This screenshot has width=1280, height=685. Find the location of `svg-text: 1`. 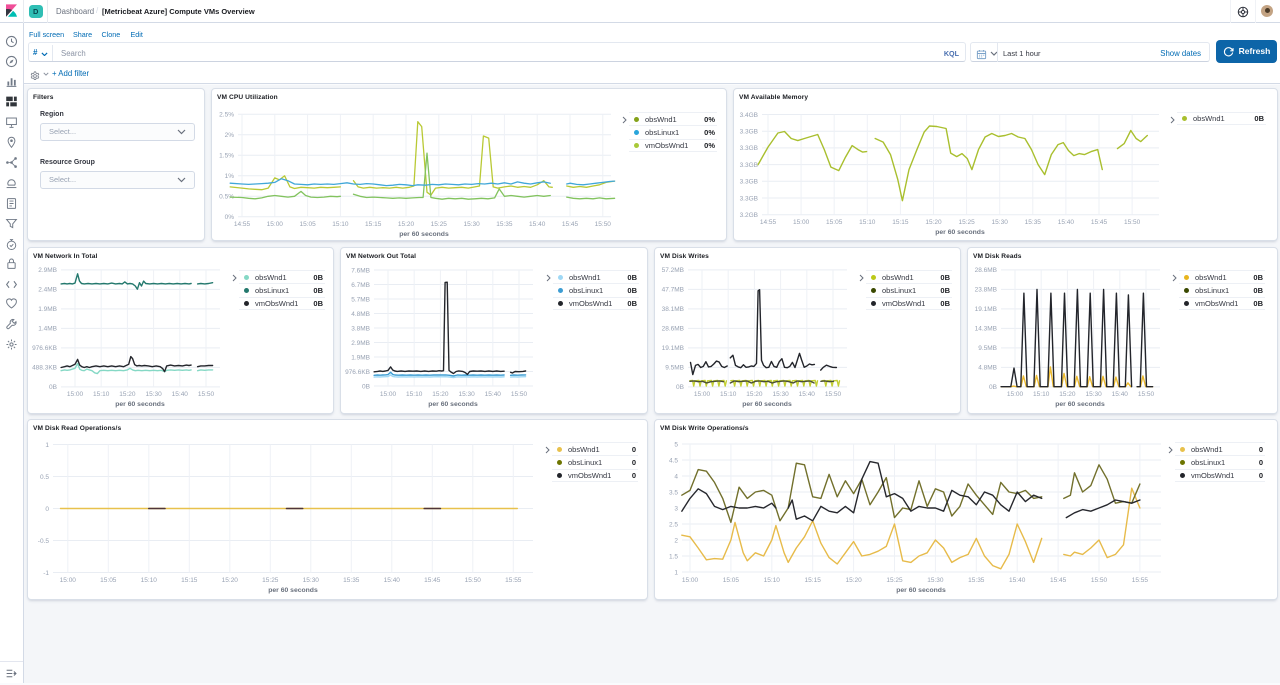

svg-text: 1 is located at coordinates (47, 445).